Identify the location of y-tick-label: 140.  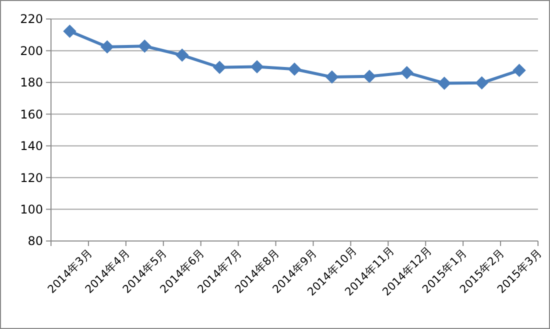
(31, 146).